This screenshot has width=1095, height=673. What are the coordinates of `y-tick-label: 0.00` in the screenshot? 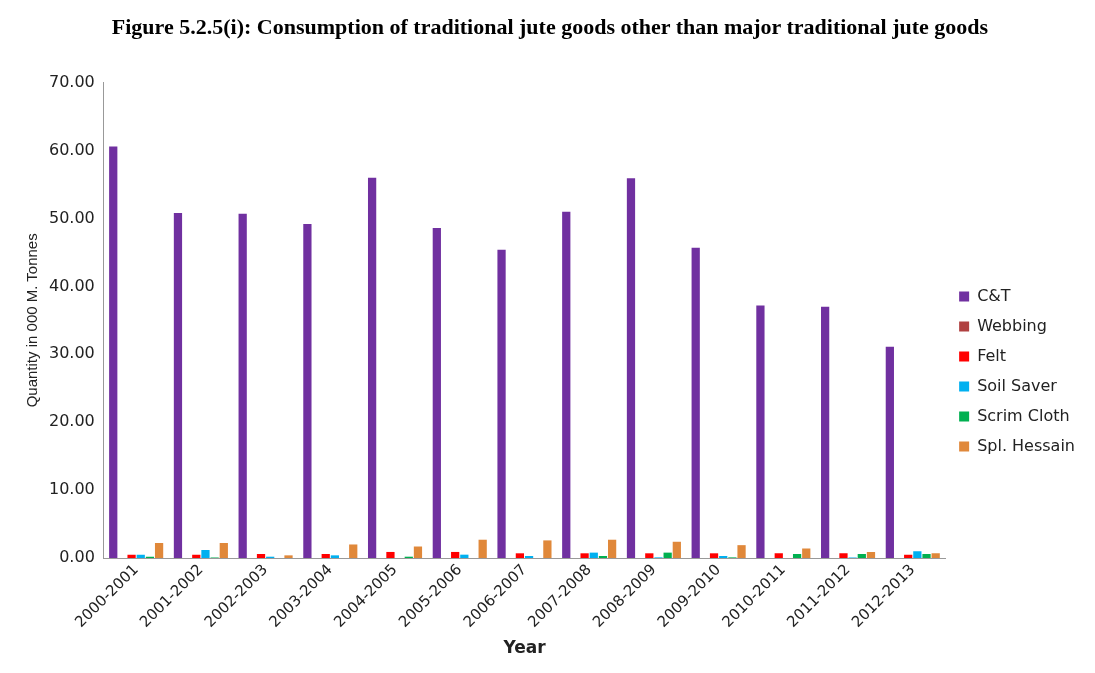 It's located at (77, 557).